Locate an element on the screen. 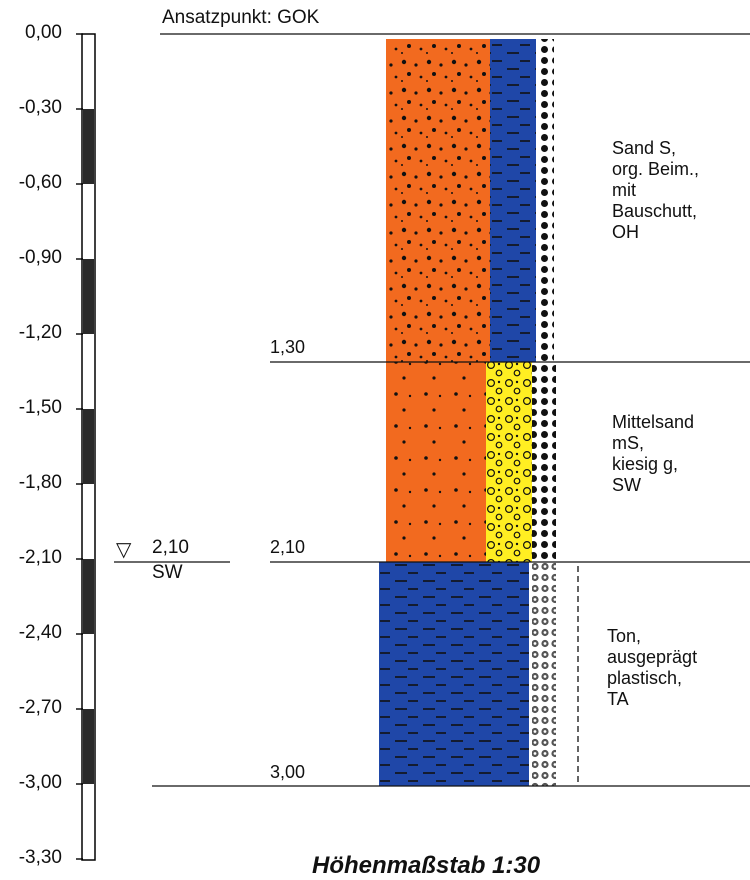 The height and width of the screenshot is (880, 750). layer-1-bottom-depth: 1,30 is located at coordinates (288, 347).